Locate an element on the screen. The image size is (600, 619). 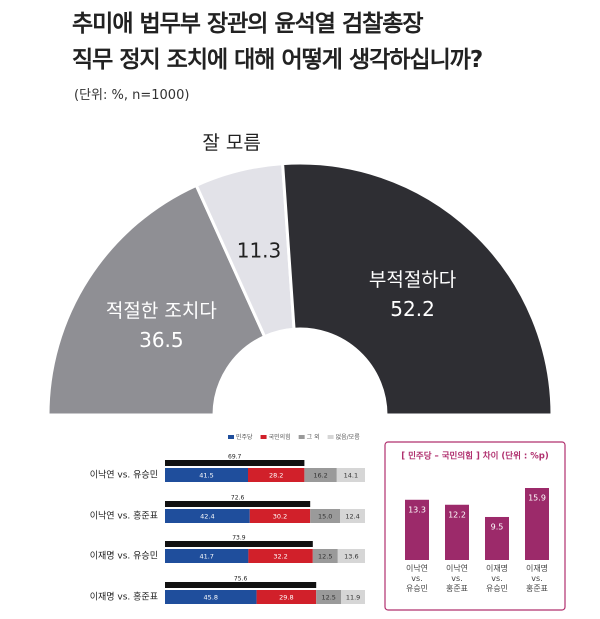
bar-value: 32.2 is located at coordinates (280, 557).